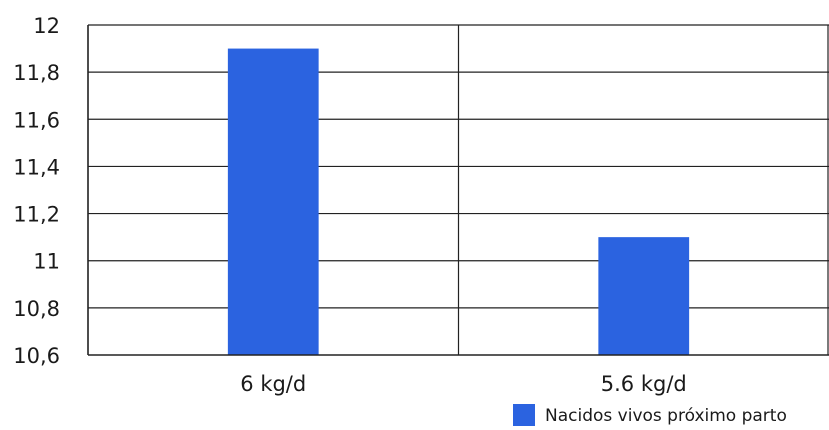 This screenshot has height=430, width=829. I want to click on legend-swatch, so click(524, 415).